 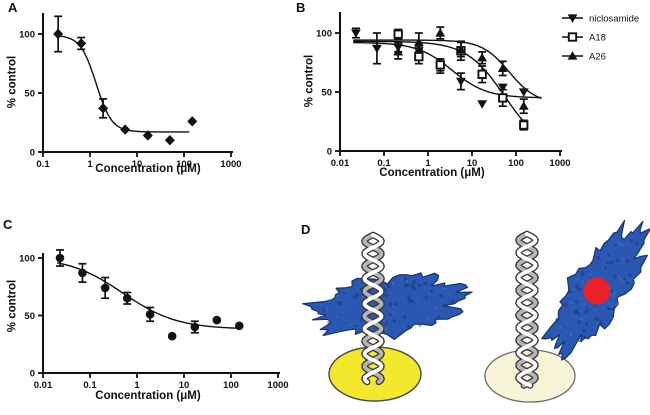 What do you see at coordinates (340, 163) in the screenshot?
I see `tick-label: 0.01` at bounding box center [340, 163].